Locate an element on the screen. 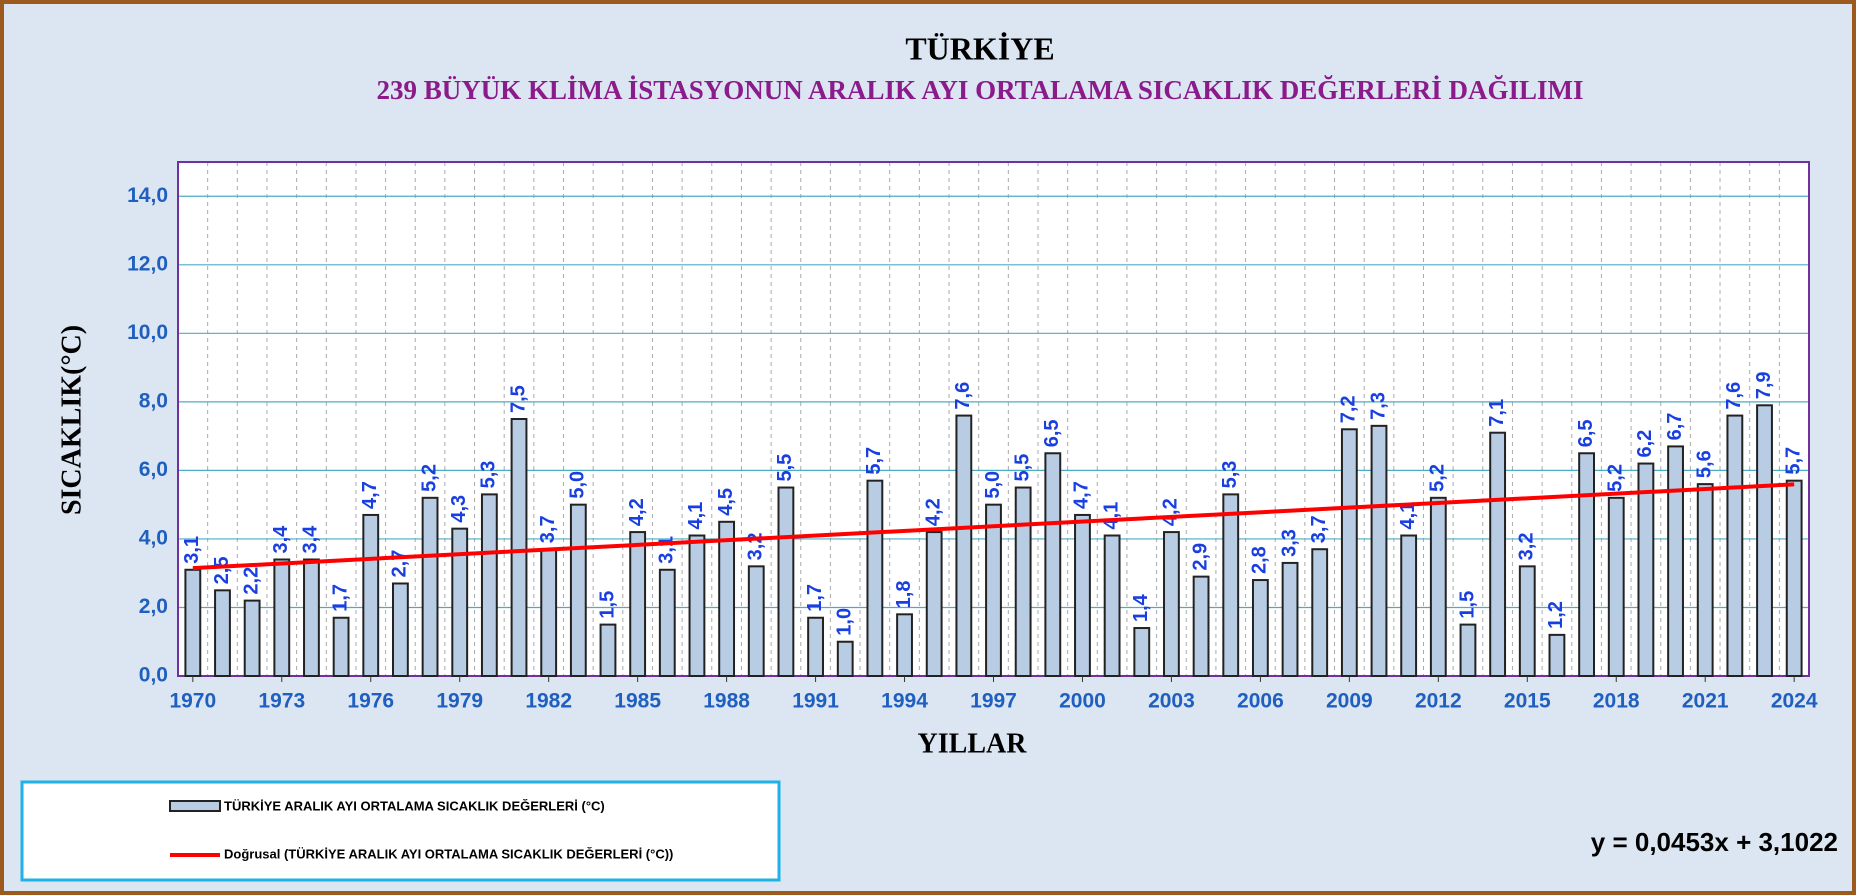  x-tick-label: 2006 is located at coordinates (1260, 701).